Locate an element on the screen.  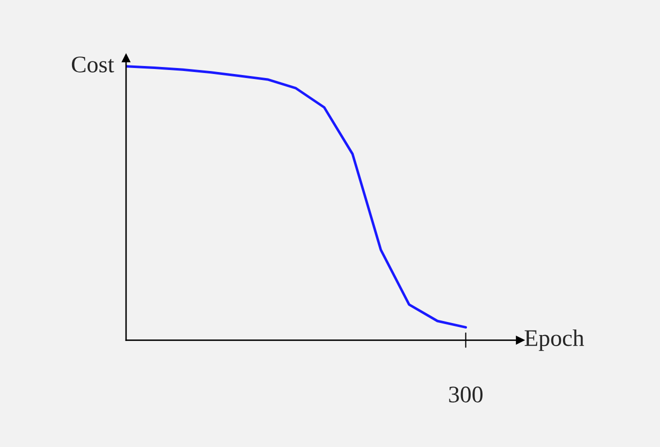
text: 300 is located at coordinates (466, 394).